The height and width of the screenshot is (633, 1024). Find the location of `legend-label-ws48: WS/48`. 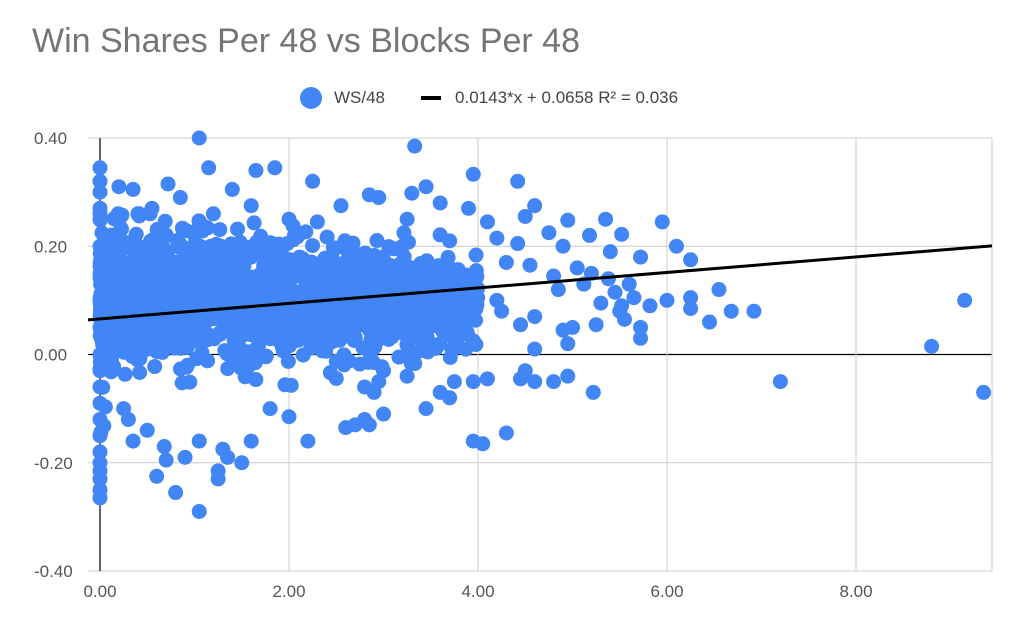

legend-label-ws48: WS/48 is located at coordinates (360, 97).